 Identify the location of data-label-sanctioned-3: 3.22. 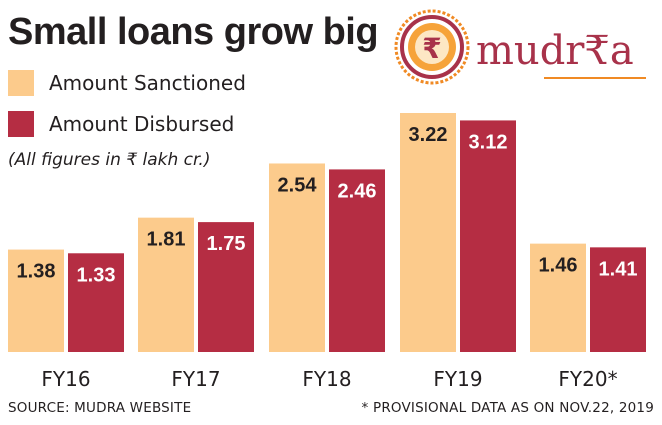
(428, 135).